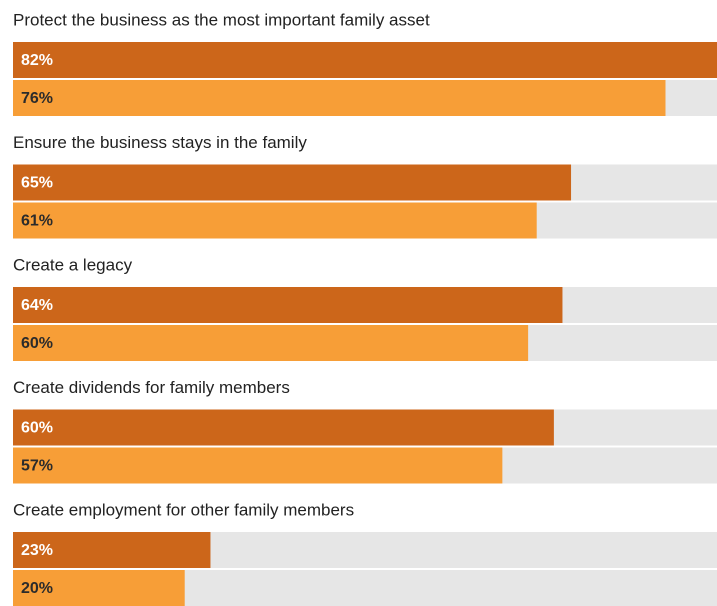 The width and height of the screenshot is (717, 606). Describe the element at coordinates (160, 142) in the screenshot. I see `category-label: Ensure the business stays in the family` at that location.